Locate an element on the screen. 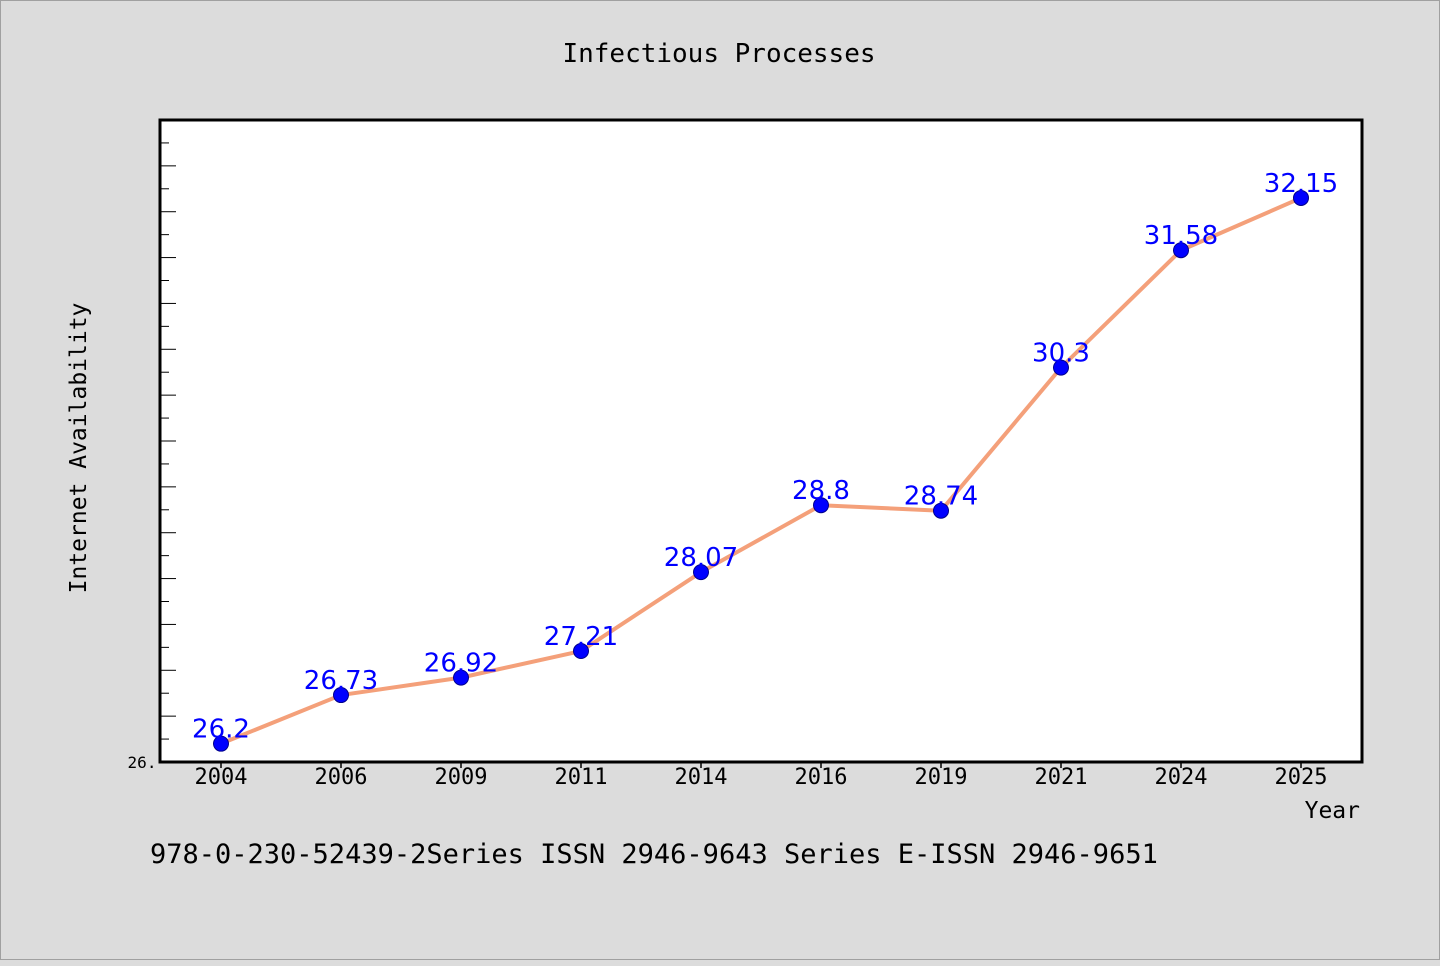  x-tick-label: 2009 is located at coordinates (461, 777).